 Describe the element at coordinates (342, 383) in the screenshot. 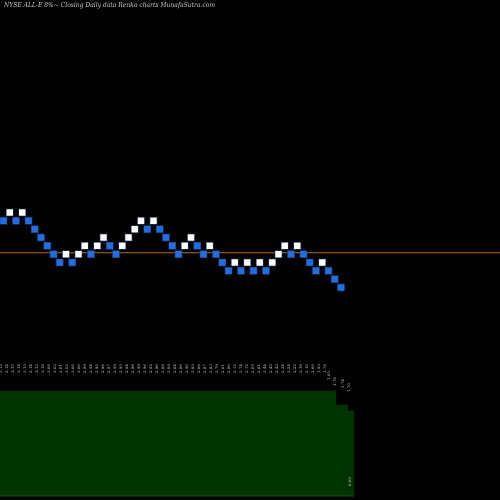

I see `volume-label: 1.74` at that location.